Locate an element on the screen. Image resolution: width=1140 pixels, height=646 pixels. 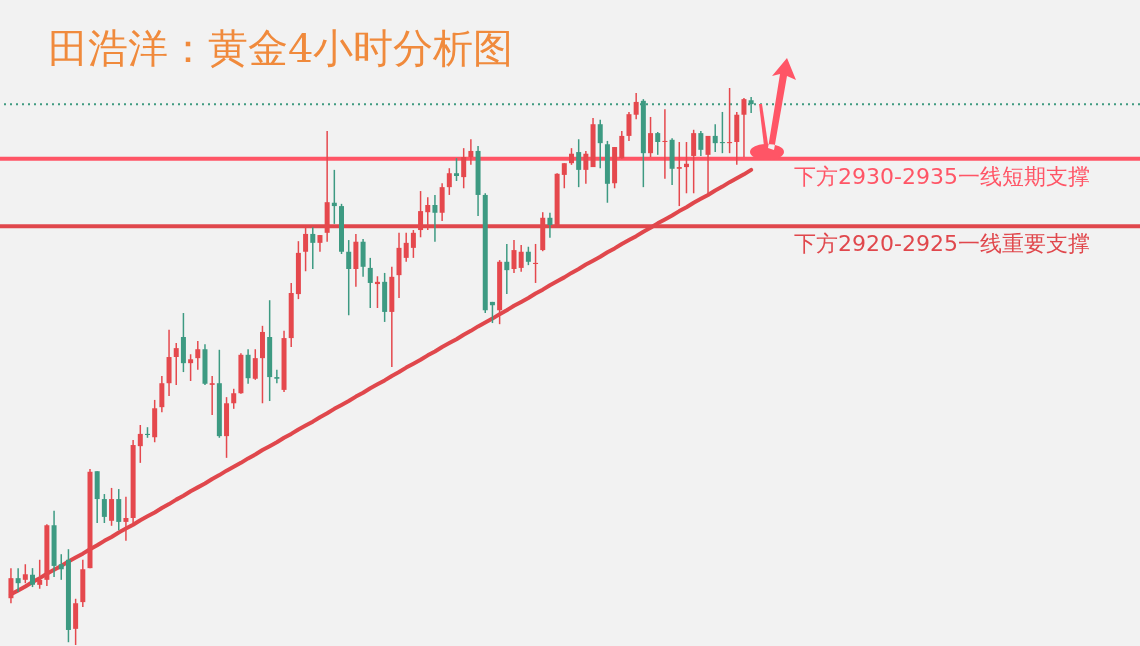
ref-line-label: 下方2920-2925一线重要支撑 is located at coordinates (942, 244).